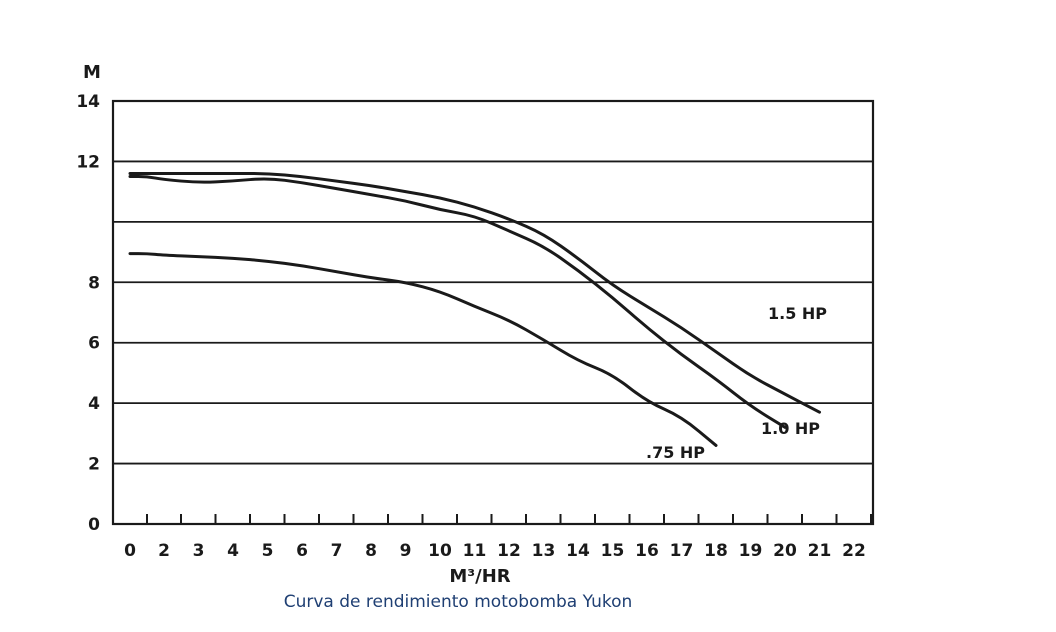  I want to click on x-tick-label: 4, so click(233, 551).